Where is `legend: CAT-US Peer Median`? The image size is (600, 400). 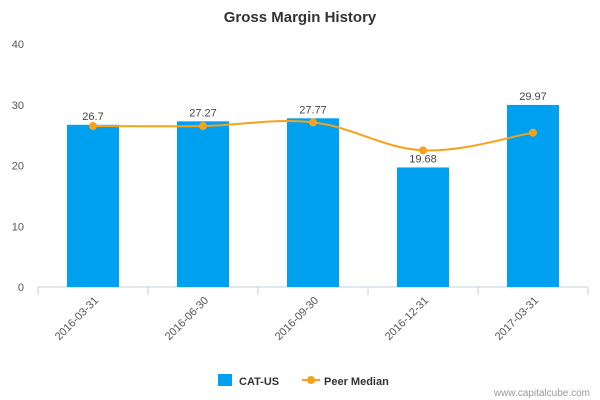 legend: CAT-US Peer Median is located at coordinates (303, 381).